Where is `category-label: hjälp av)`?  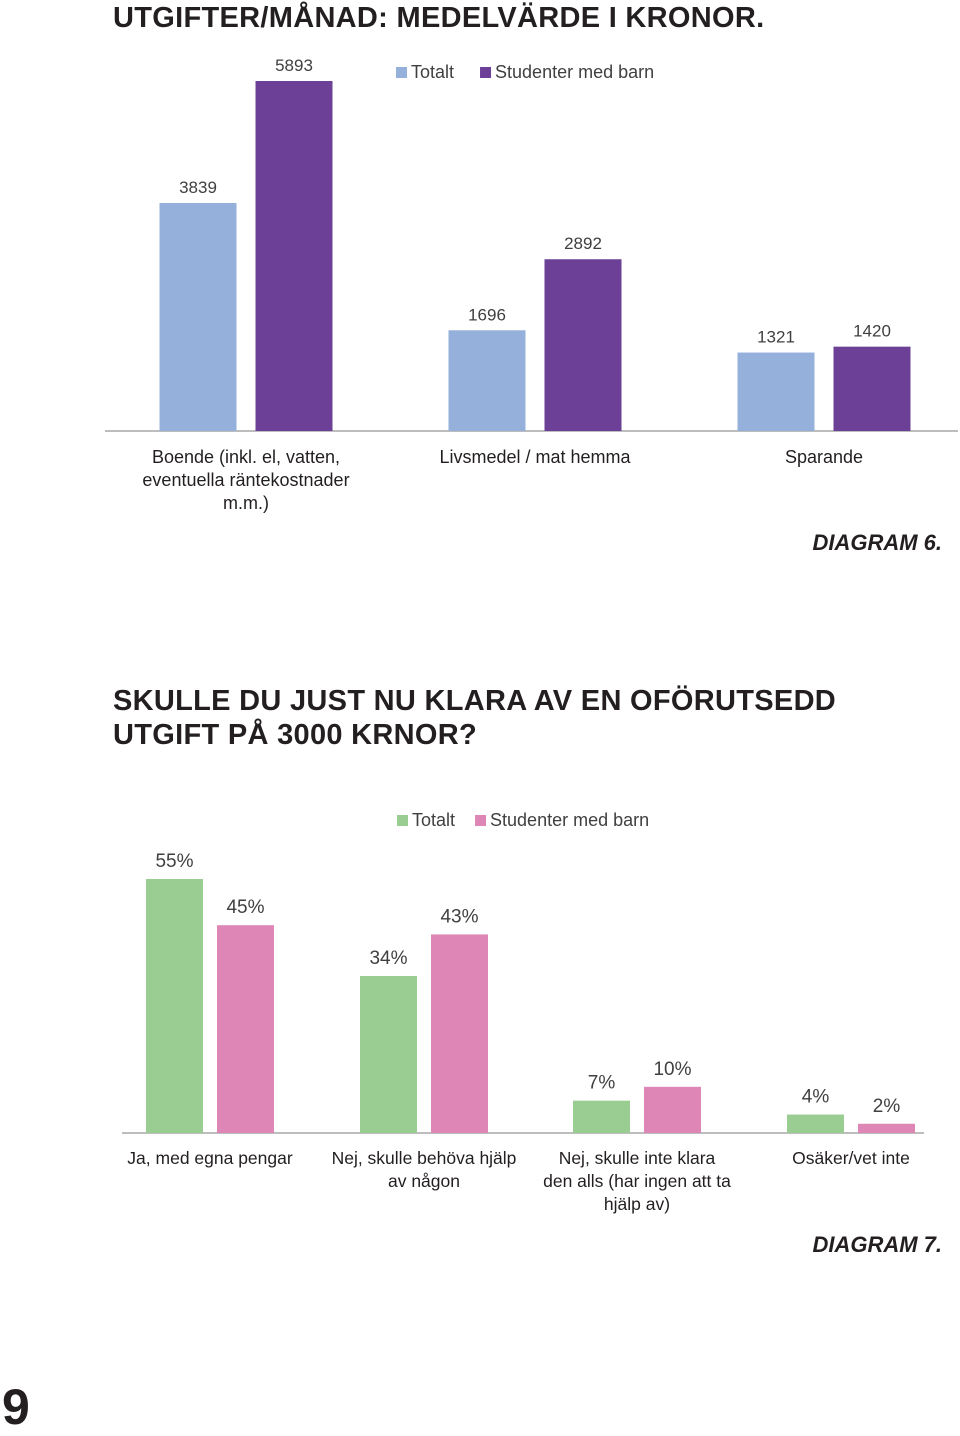 category-label: hjälp av) is located at coordinates (637, 1204).